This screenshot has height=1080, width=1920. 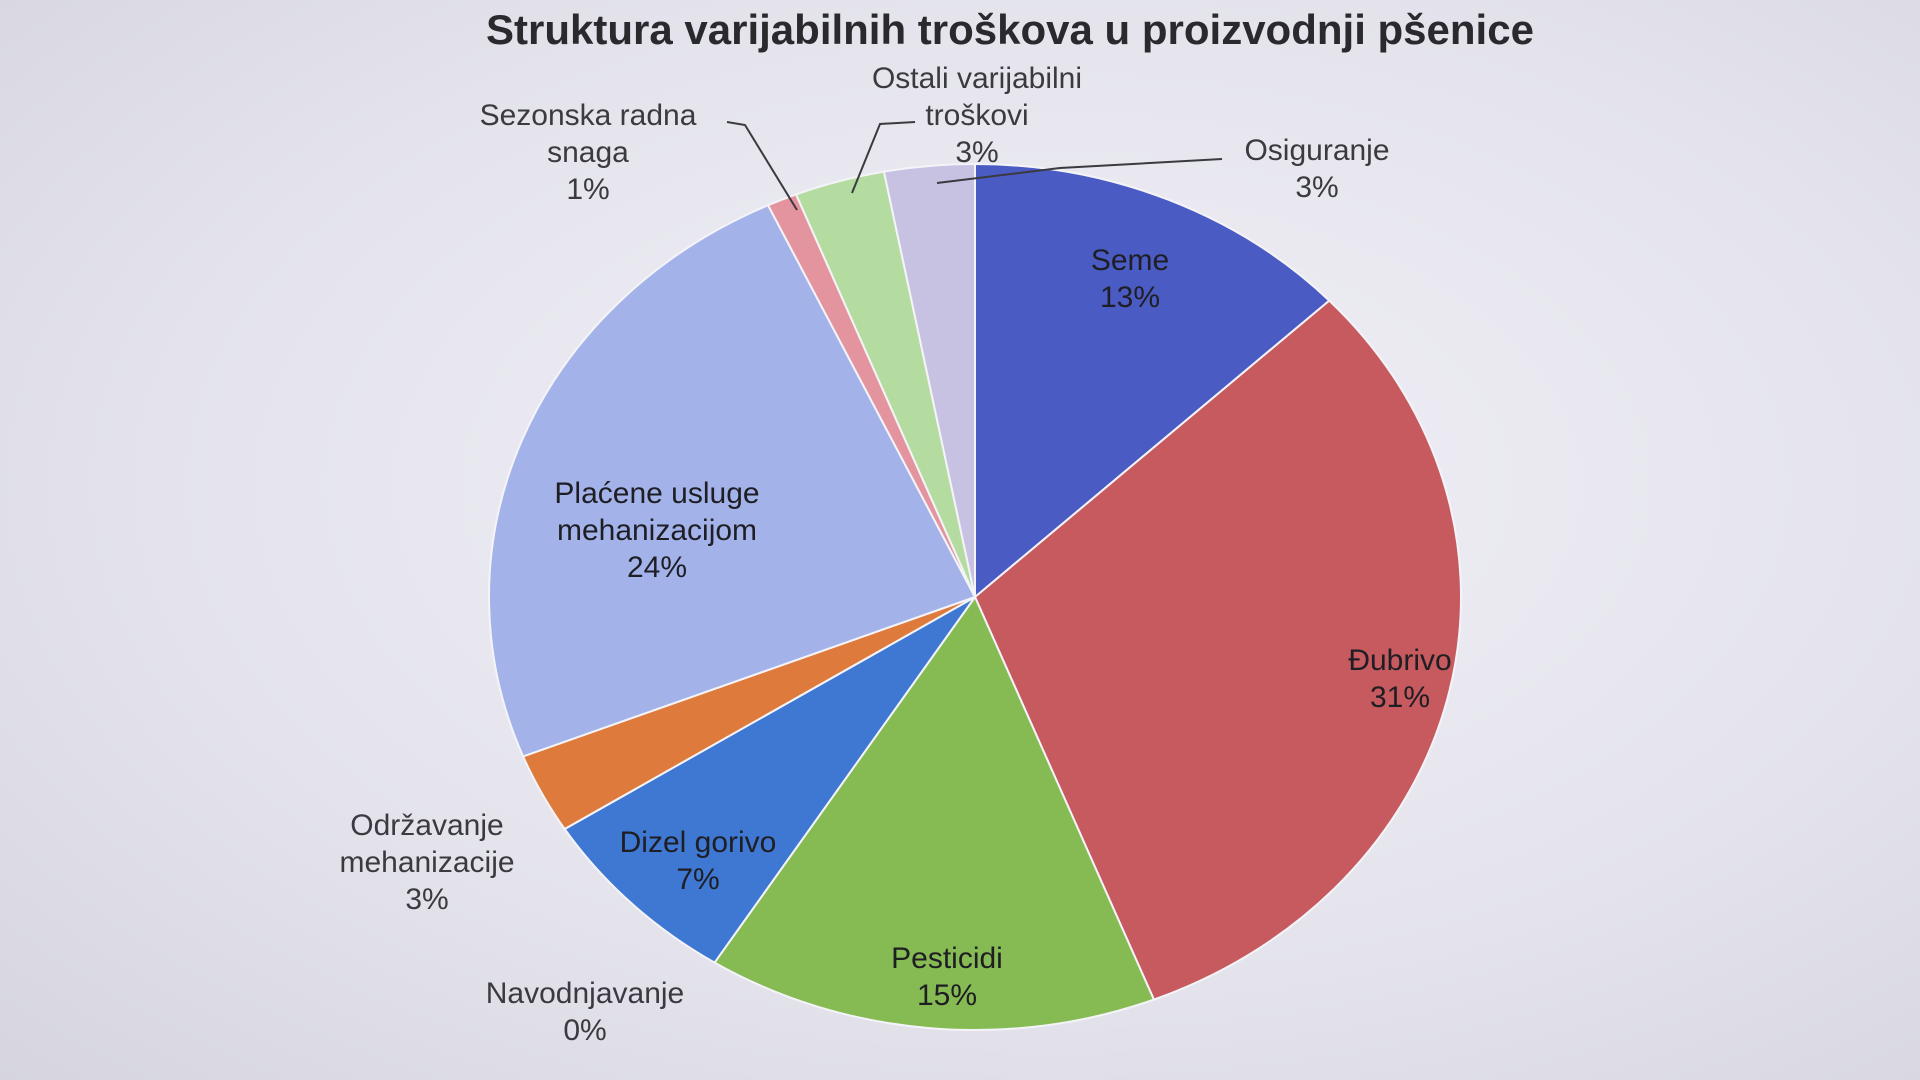 I want to click on pie-slice-placene-usluge-mehanizacijom, so click(x=732, y=480).